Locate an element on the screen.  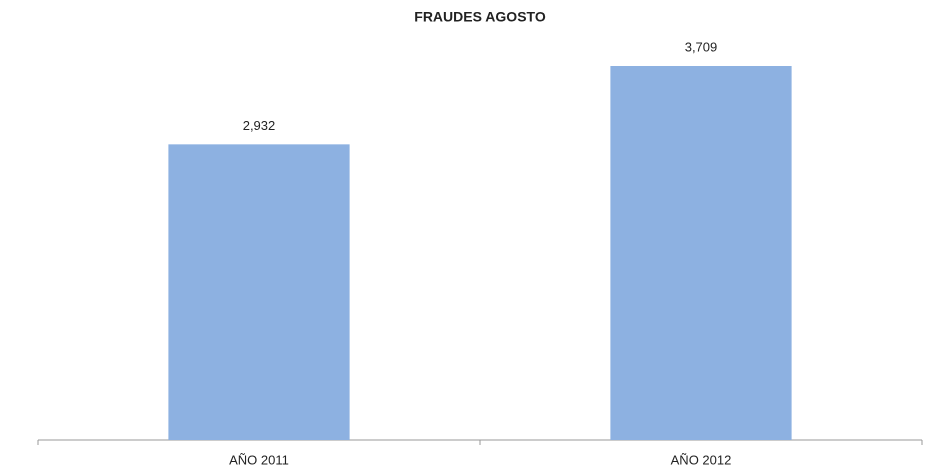
value-label: 2,932 is located at coordinates (259, 125).